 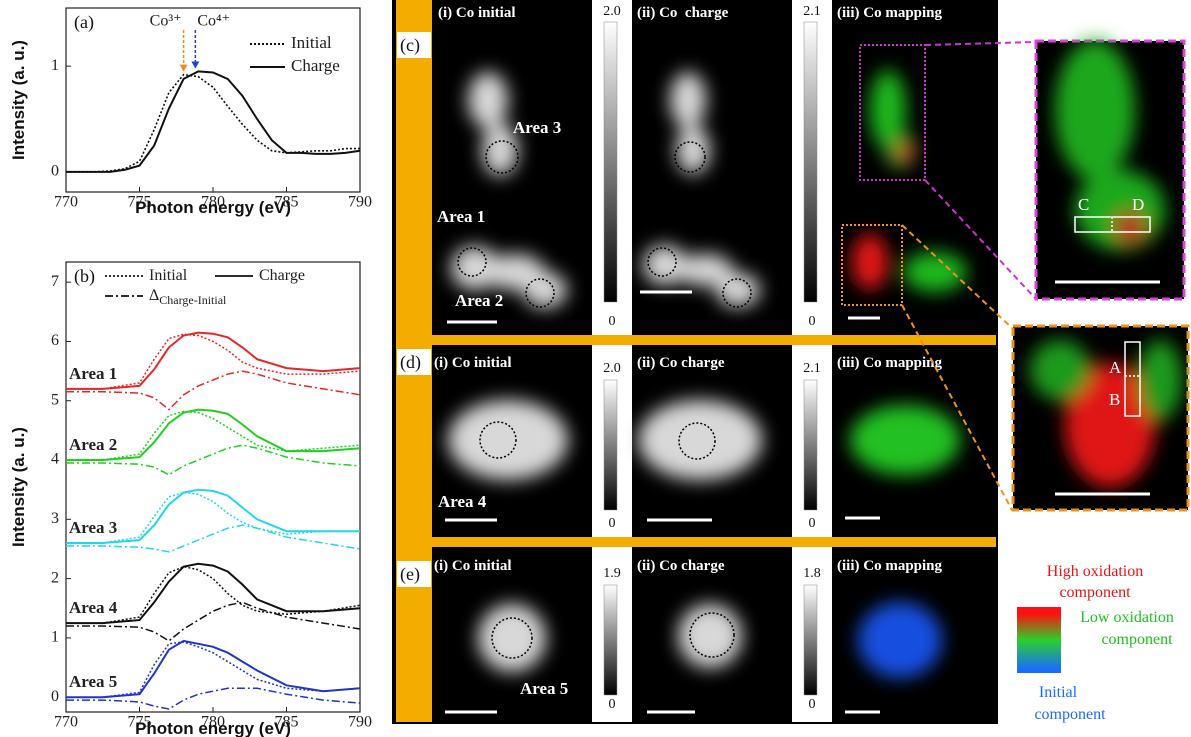 I want to click on y-tick-label: 4, so click(x=55, y=459).